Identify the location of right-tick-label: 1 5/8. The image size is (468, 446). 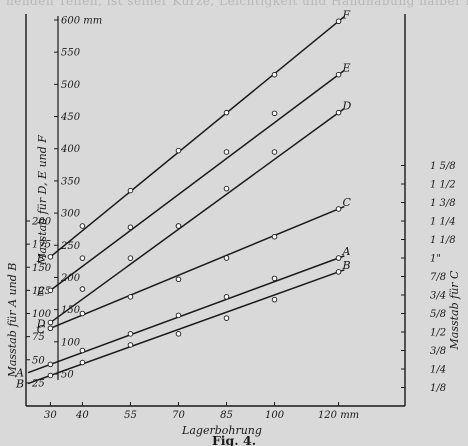
(443, 166).